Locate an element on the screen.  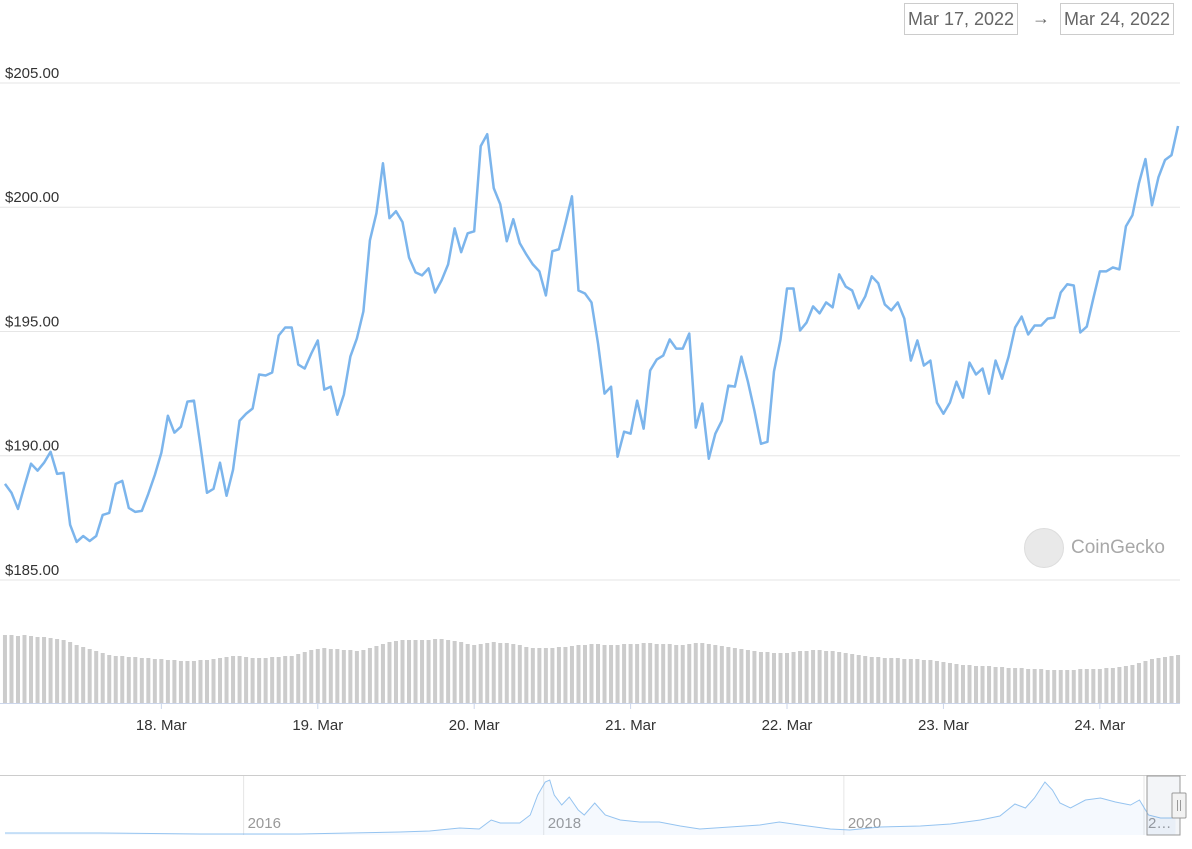
navigator-area is located at coordinates (590, 807).